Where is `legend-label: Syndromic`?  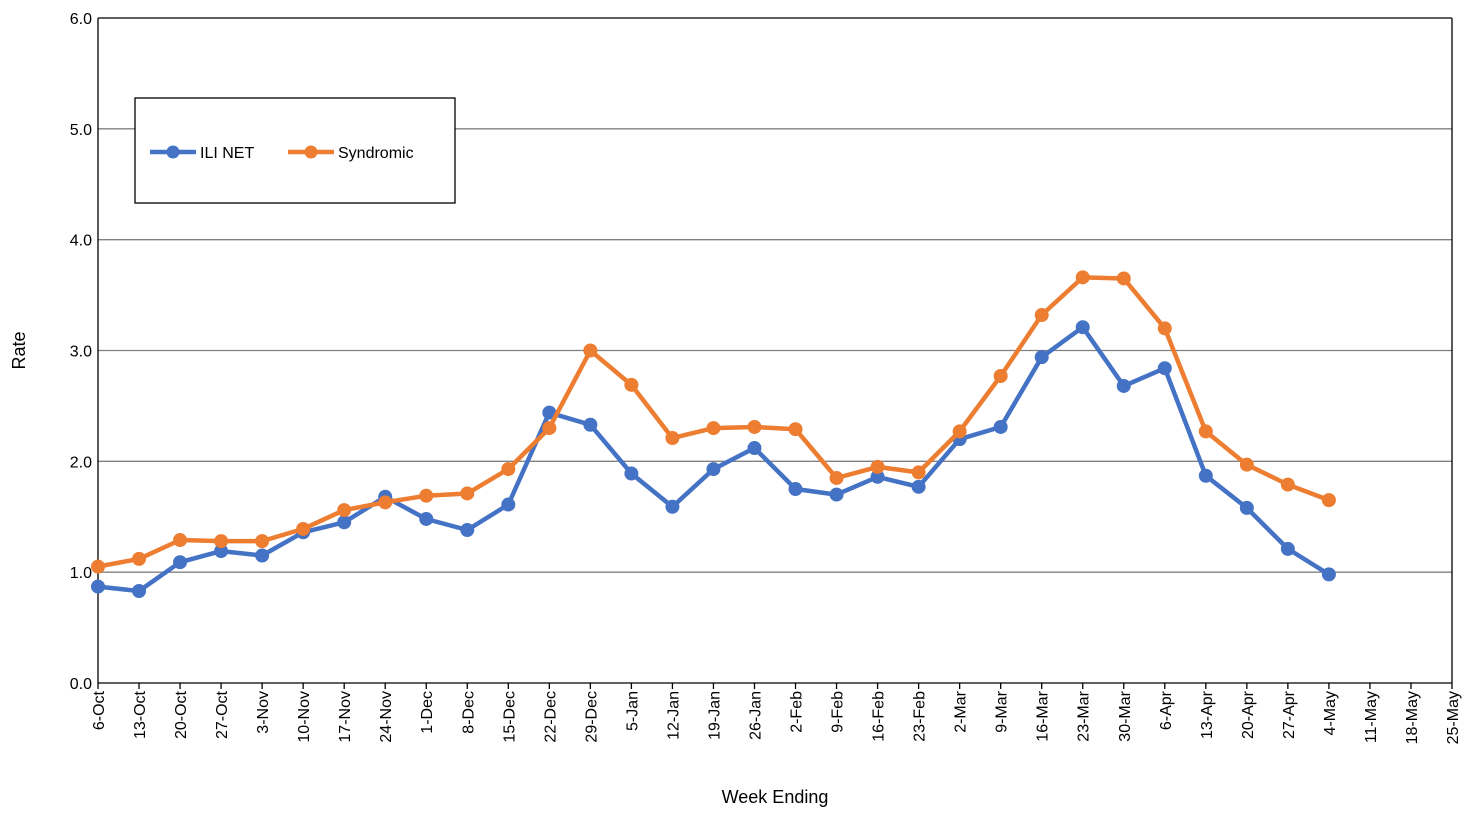 legend-label: Syndromic is located at coordinates (376, 153).